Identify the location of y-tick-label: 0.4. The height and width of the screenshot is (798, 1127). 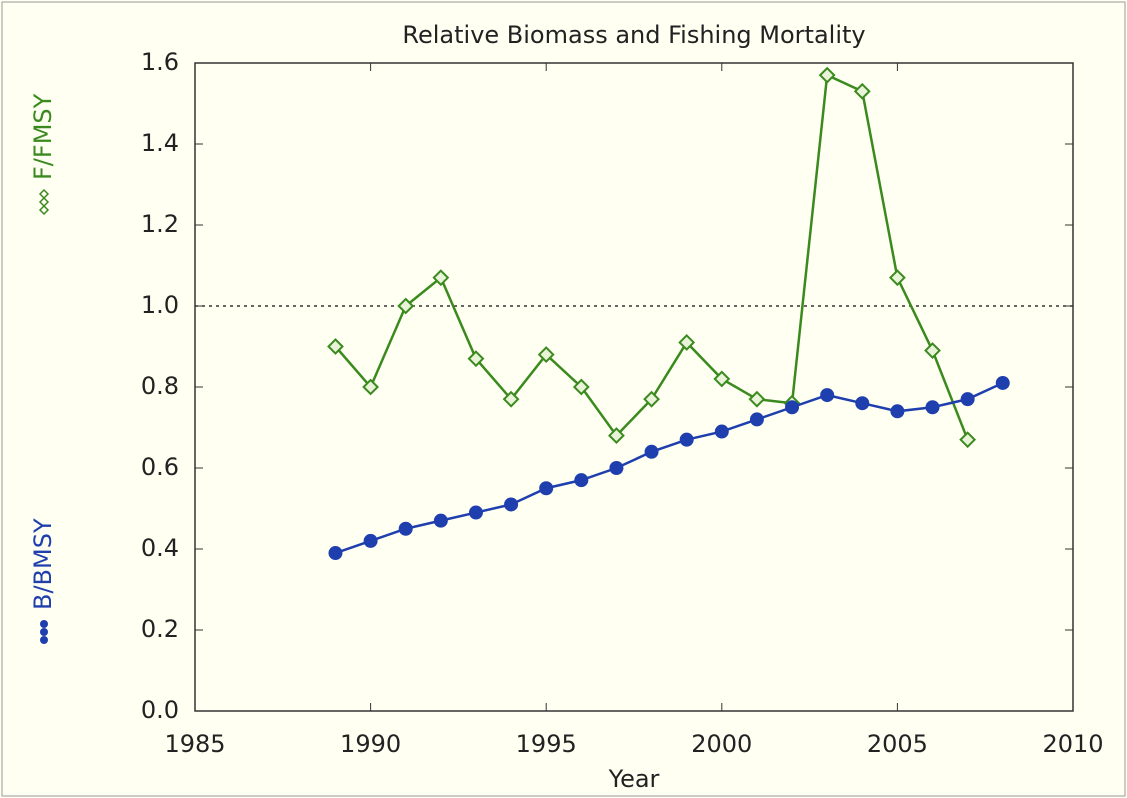
(160, 548).